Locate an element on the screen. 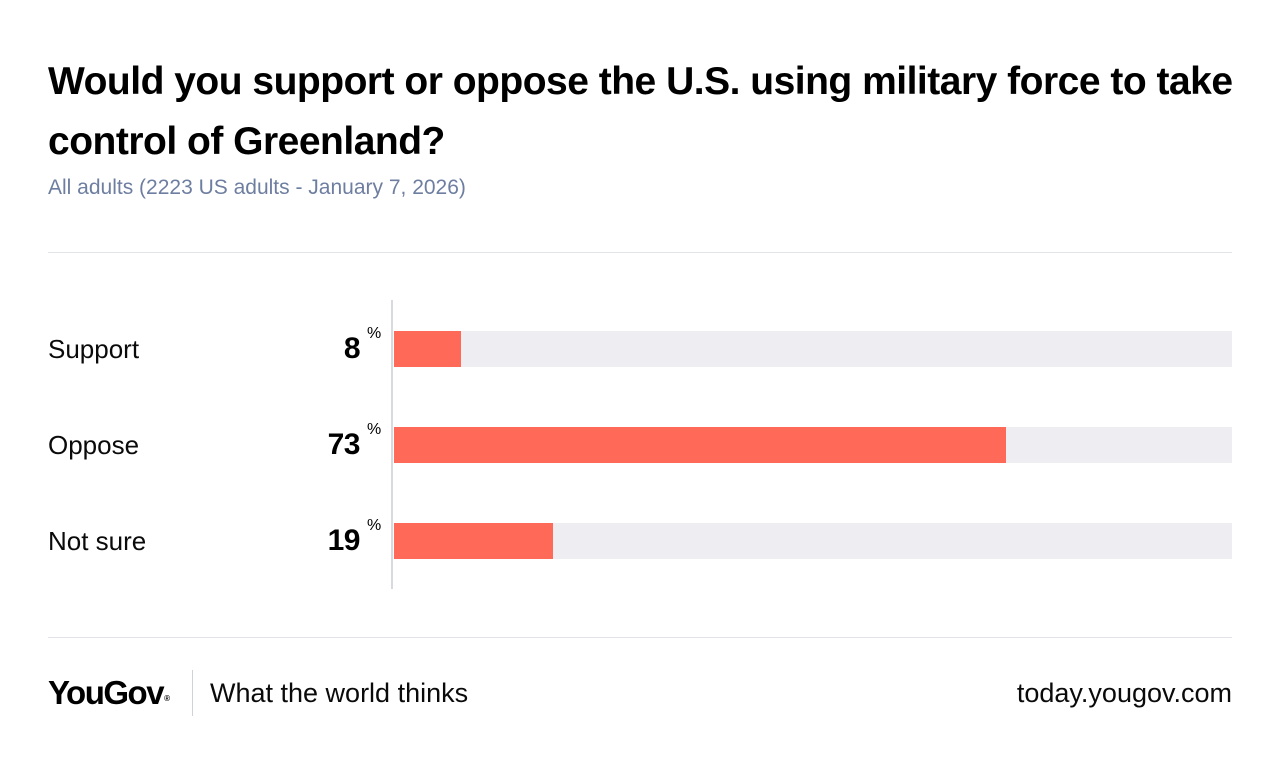 The width and height of the screenshot is (1280, 766). bar-support is located at coordinates (428, 349).